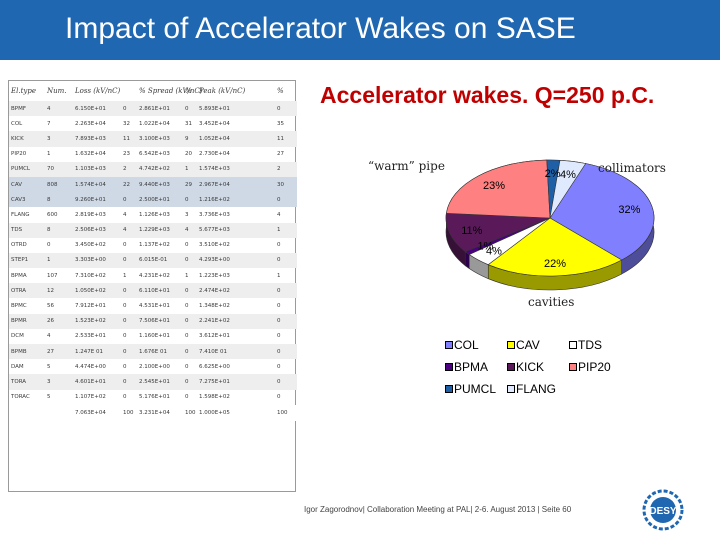 The image size is (720, 540). I want to click on legend-item-col: COL, so click(462, 345).